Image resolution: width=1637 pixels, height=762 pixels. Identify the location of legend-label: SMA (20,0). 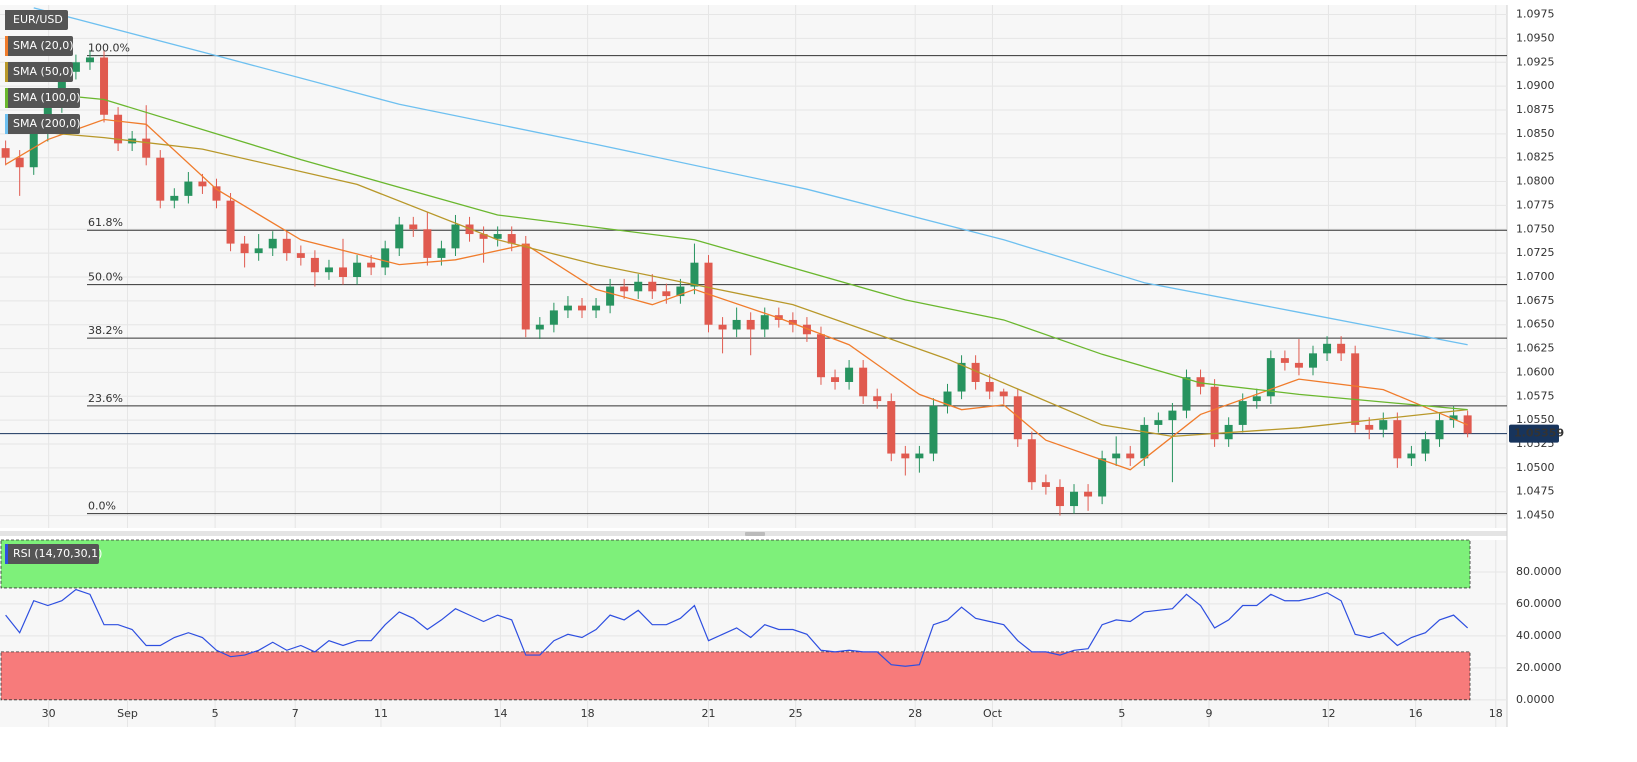
(43, 45).